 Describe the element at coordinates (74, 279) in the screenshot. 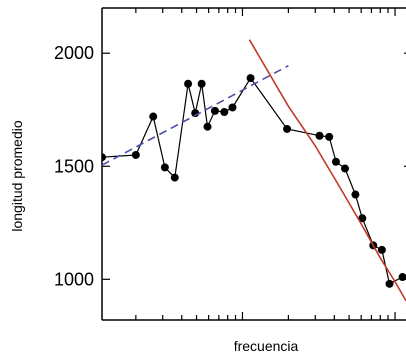

I see `y-tick-label: 1000` at that location.